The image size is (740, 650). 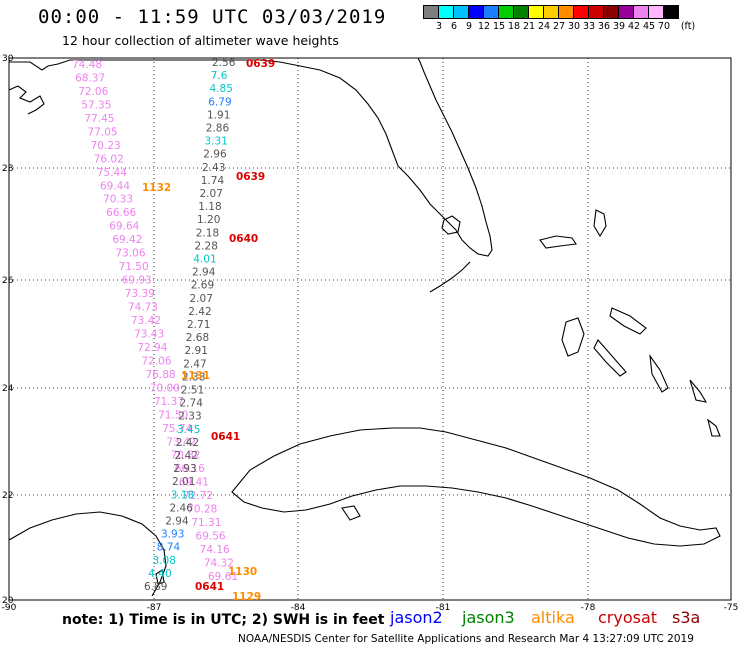 What do you see at coordinates (671, 12) in the screenshot?
I see `legend-swatch` at bounding box center [671, 12].